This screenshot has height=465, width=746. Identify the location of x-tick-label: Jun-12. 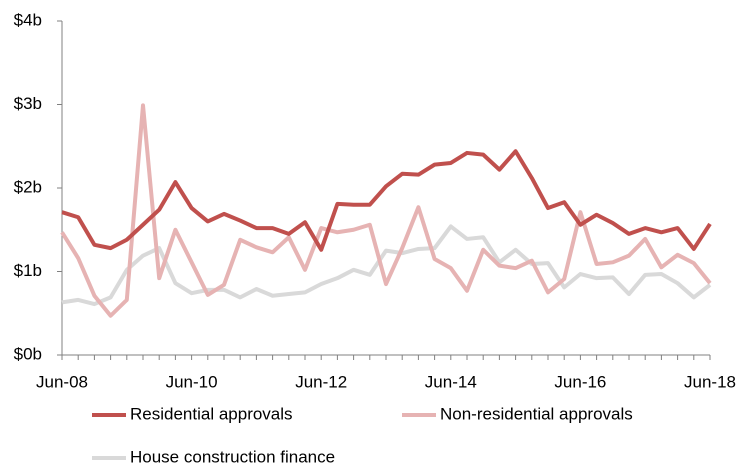
(321, 381).